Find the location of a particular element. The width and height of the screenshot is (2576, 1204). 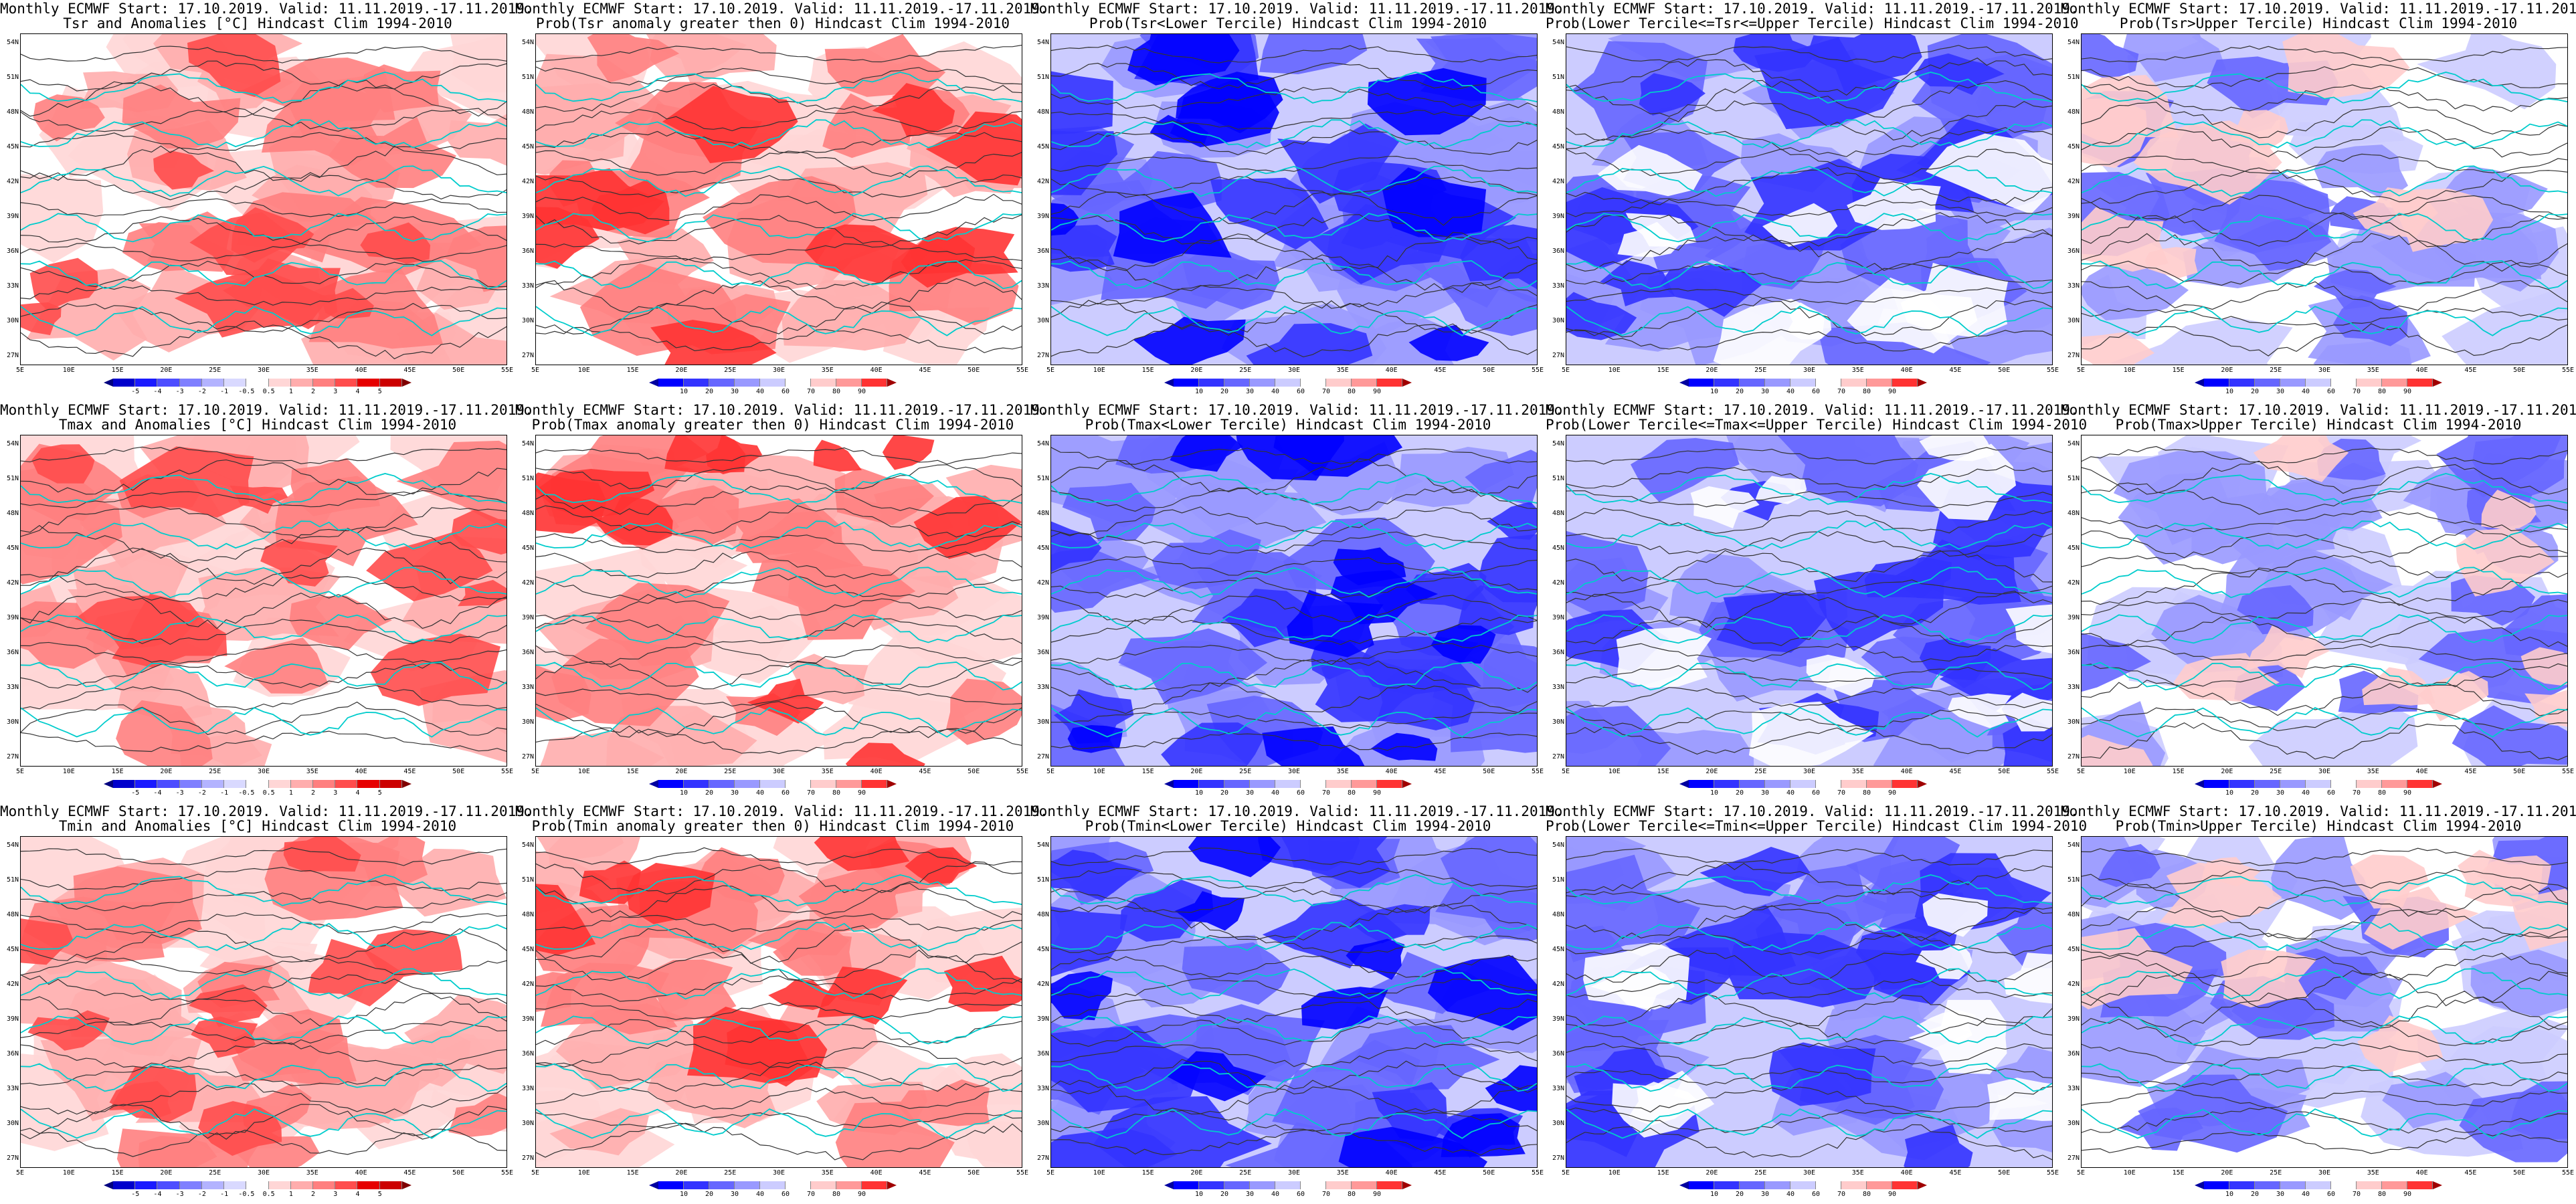

colorbar-tick-label: 0.5 is located at coordinates (268, 793).